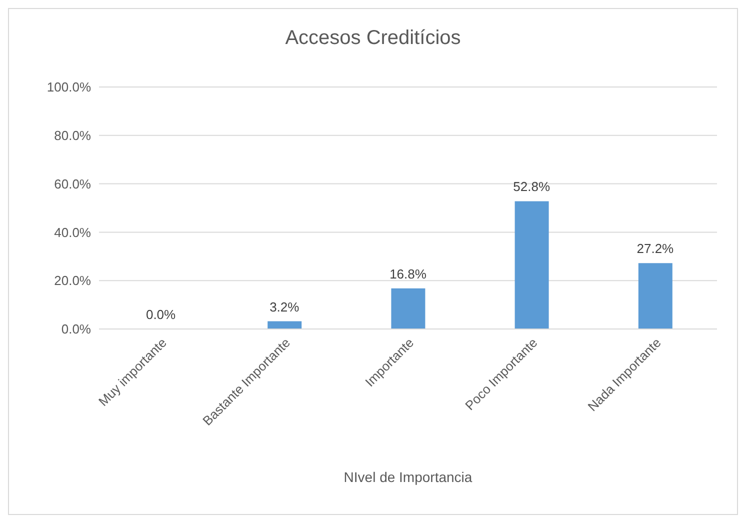 The height and width of the screenshot is (523, 746). Describe the element at coordinates (531, 186) in the screenshot. I see `data-label: 52.8%` at that location.